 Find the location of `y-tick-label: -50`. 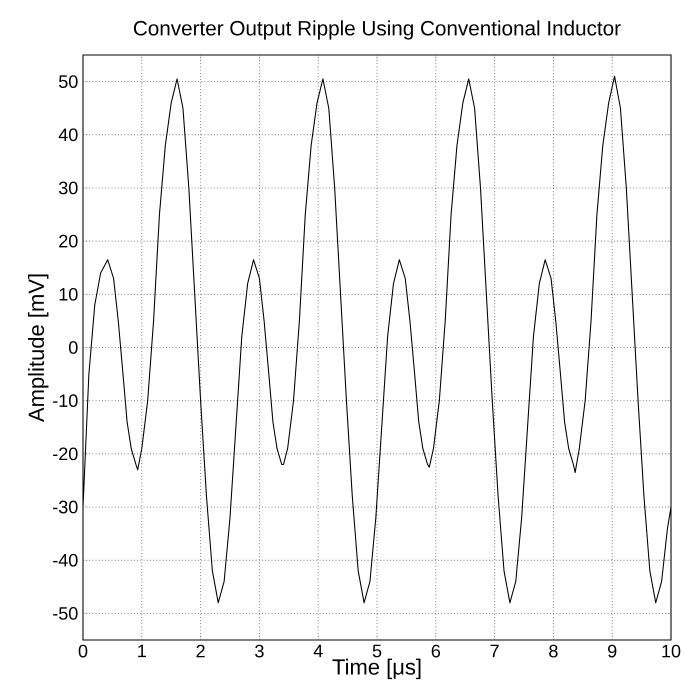

y-tick-label: -50 is located at coordinates (65, 613).